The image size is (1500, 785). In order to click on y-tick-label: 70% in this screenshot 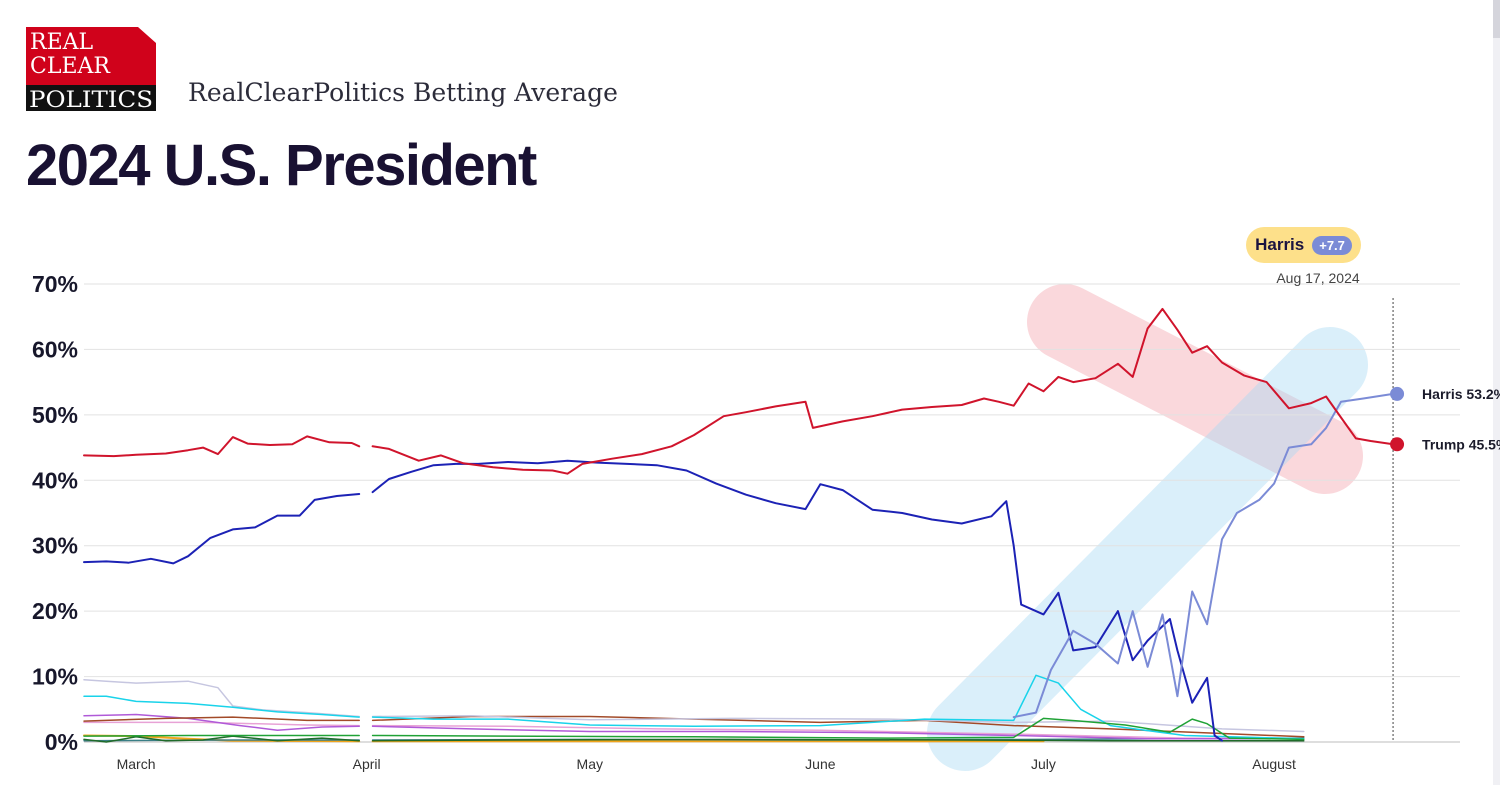, I will do `click(55, 284)`.